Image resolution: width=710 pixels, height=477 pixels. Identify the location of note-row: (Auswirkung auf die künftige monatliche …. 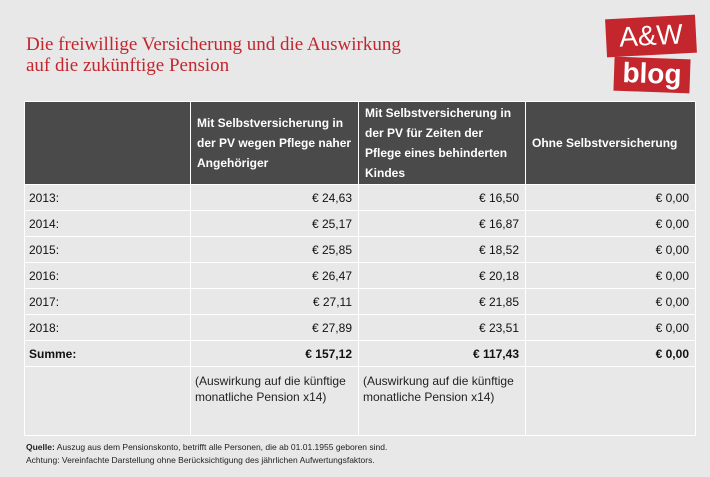
(360, 401).